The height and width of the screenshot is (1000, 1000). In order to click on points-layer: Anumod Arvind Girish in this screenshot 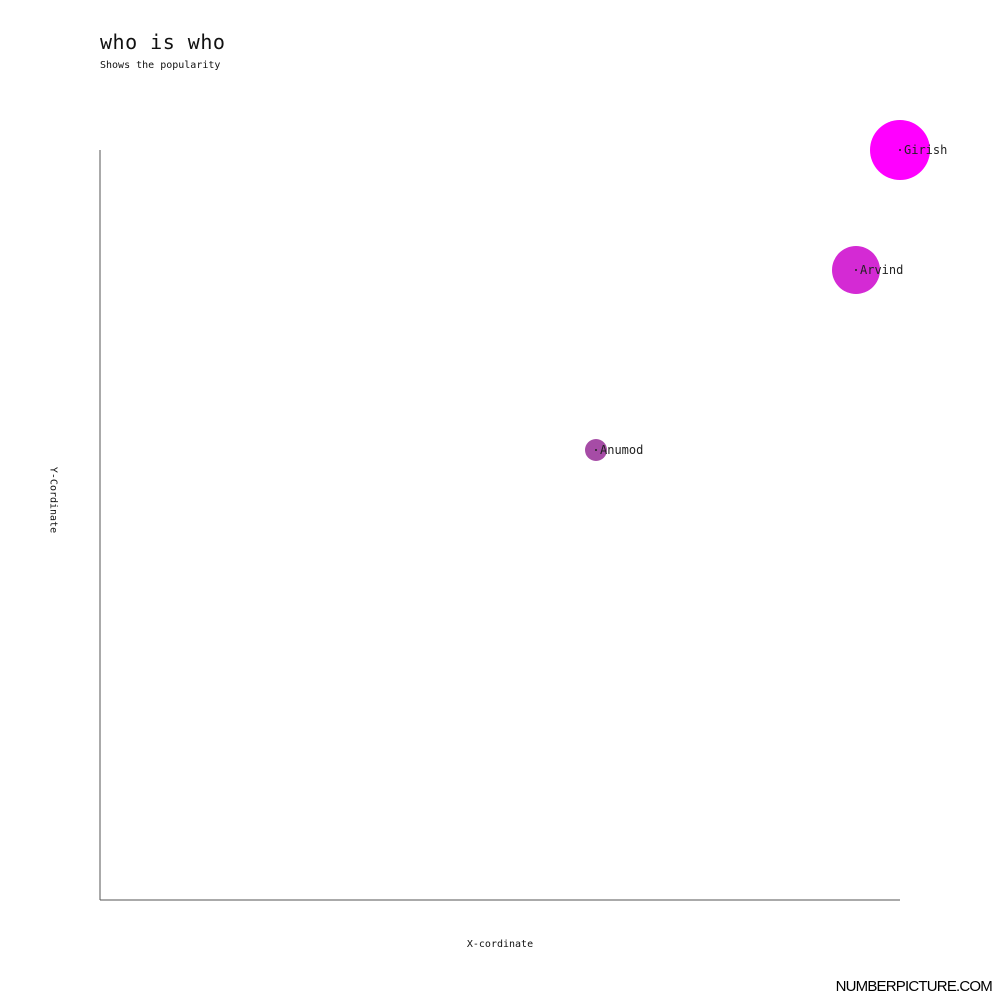, I will do `click(766, 290)`.